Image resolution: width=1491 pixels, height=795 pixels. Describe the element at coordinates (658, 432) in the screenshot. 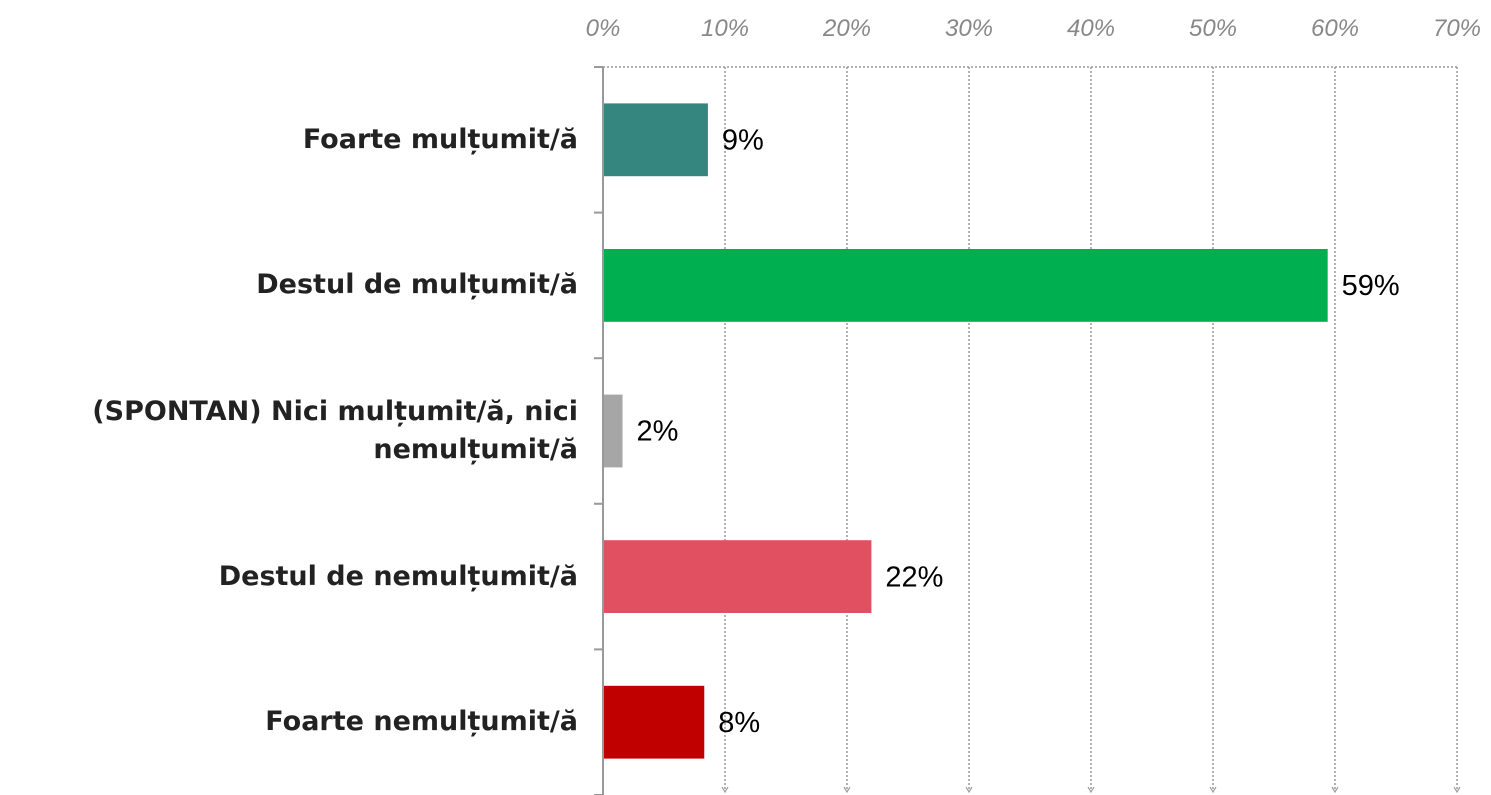

I see `value-label: 2%` at that location.